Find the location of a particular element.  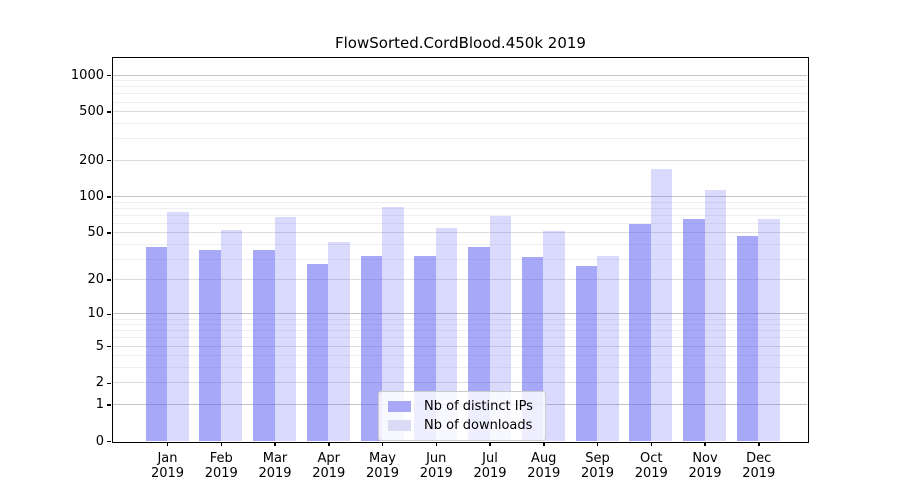

x-tick-label: Sep 2019 is located at coordinates (598, 466).